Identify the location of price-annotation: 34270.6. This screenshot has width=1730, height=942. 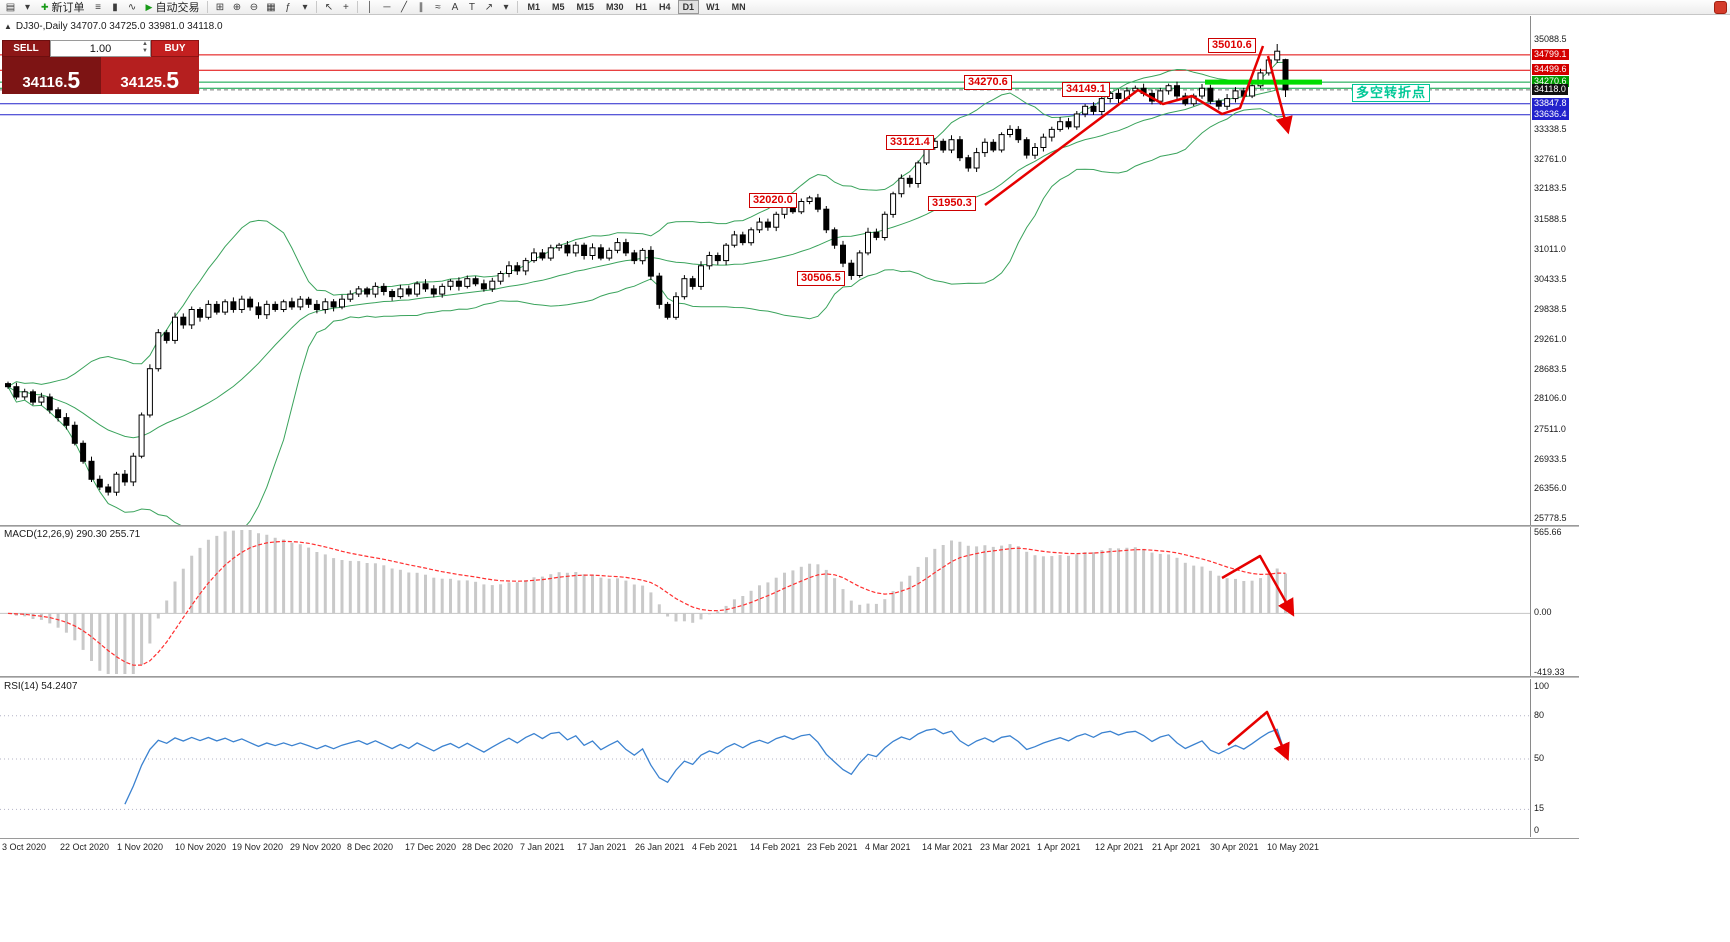
(988, 82).